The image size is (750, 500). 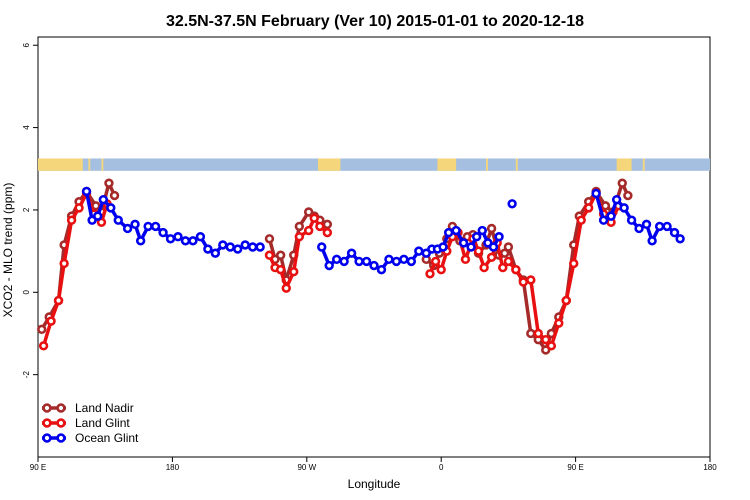 I want to click on y-tick-label: 4, so click(x=26, y=127).